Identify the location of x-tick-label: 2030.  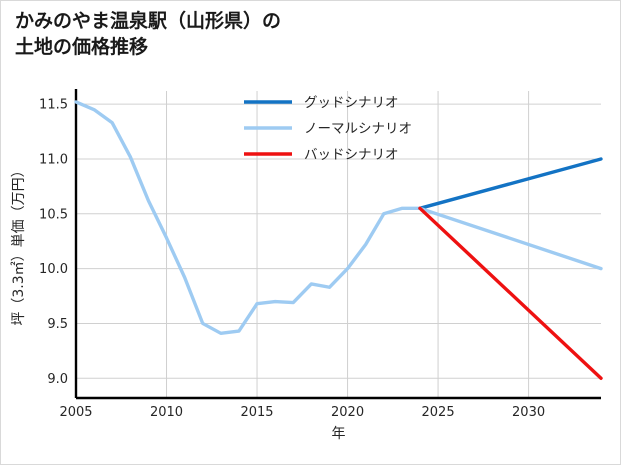
(528, 412).